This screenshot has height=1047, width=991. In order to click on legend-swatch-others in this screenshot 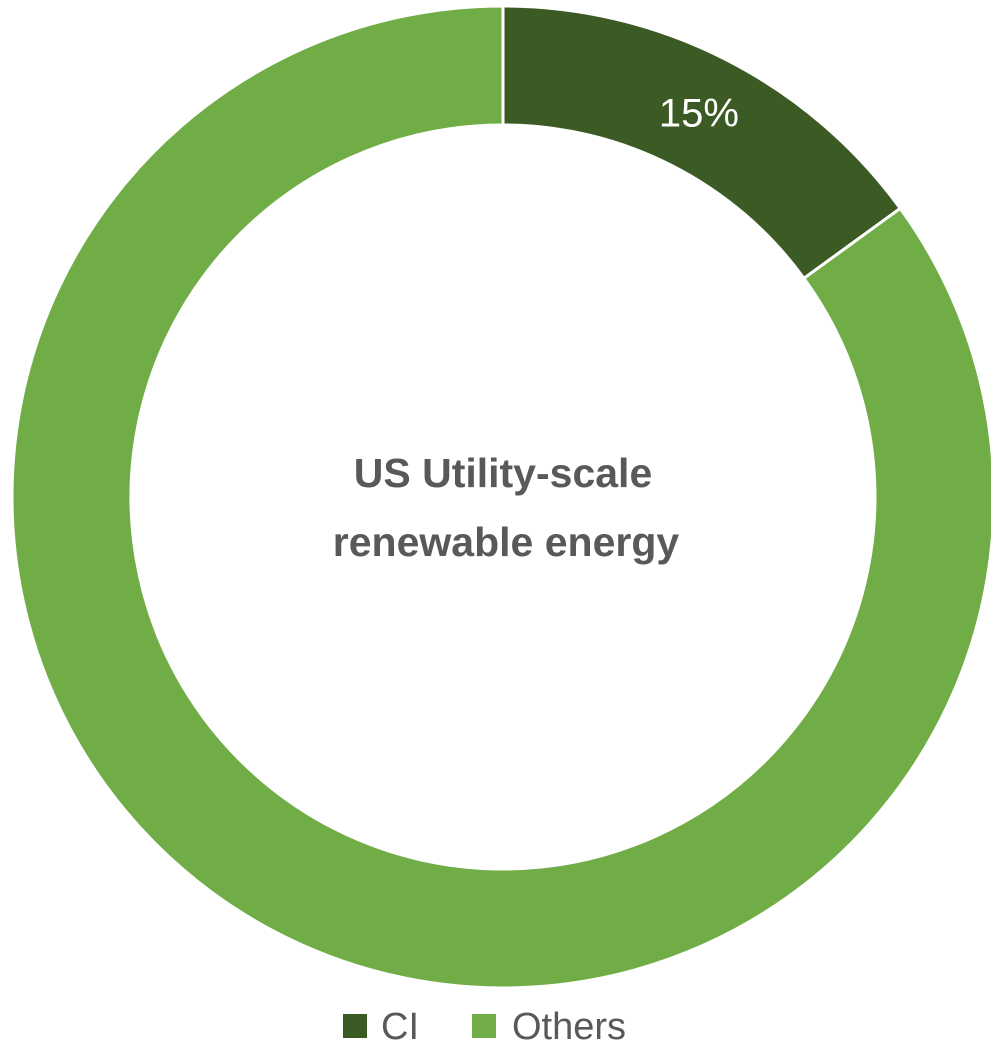, I will do `click(484, 1026)`.